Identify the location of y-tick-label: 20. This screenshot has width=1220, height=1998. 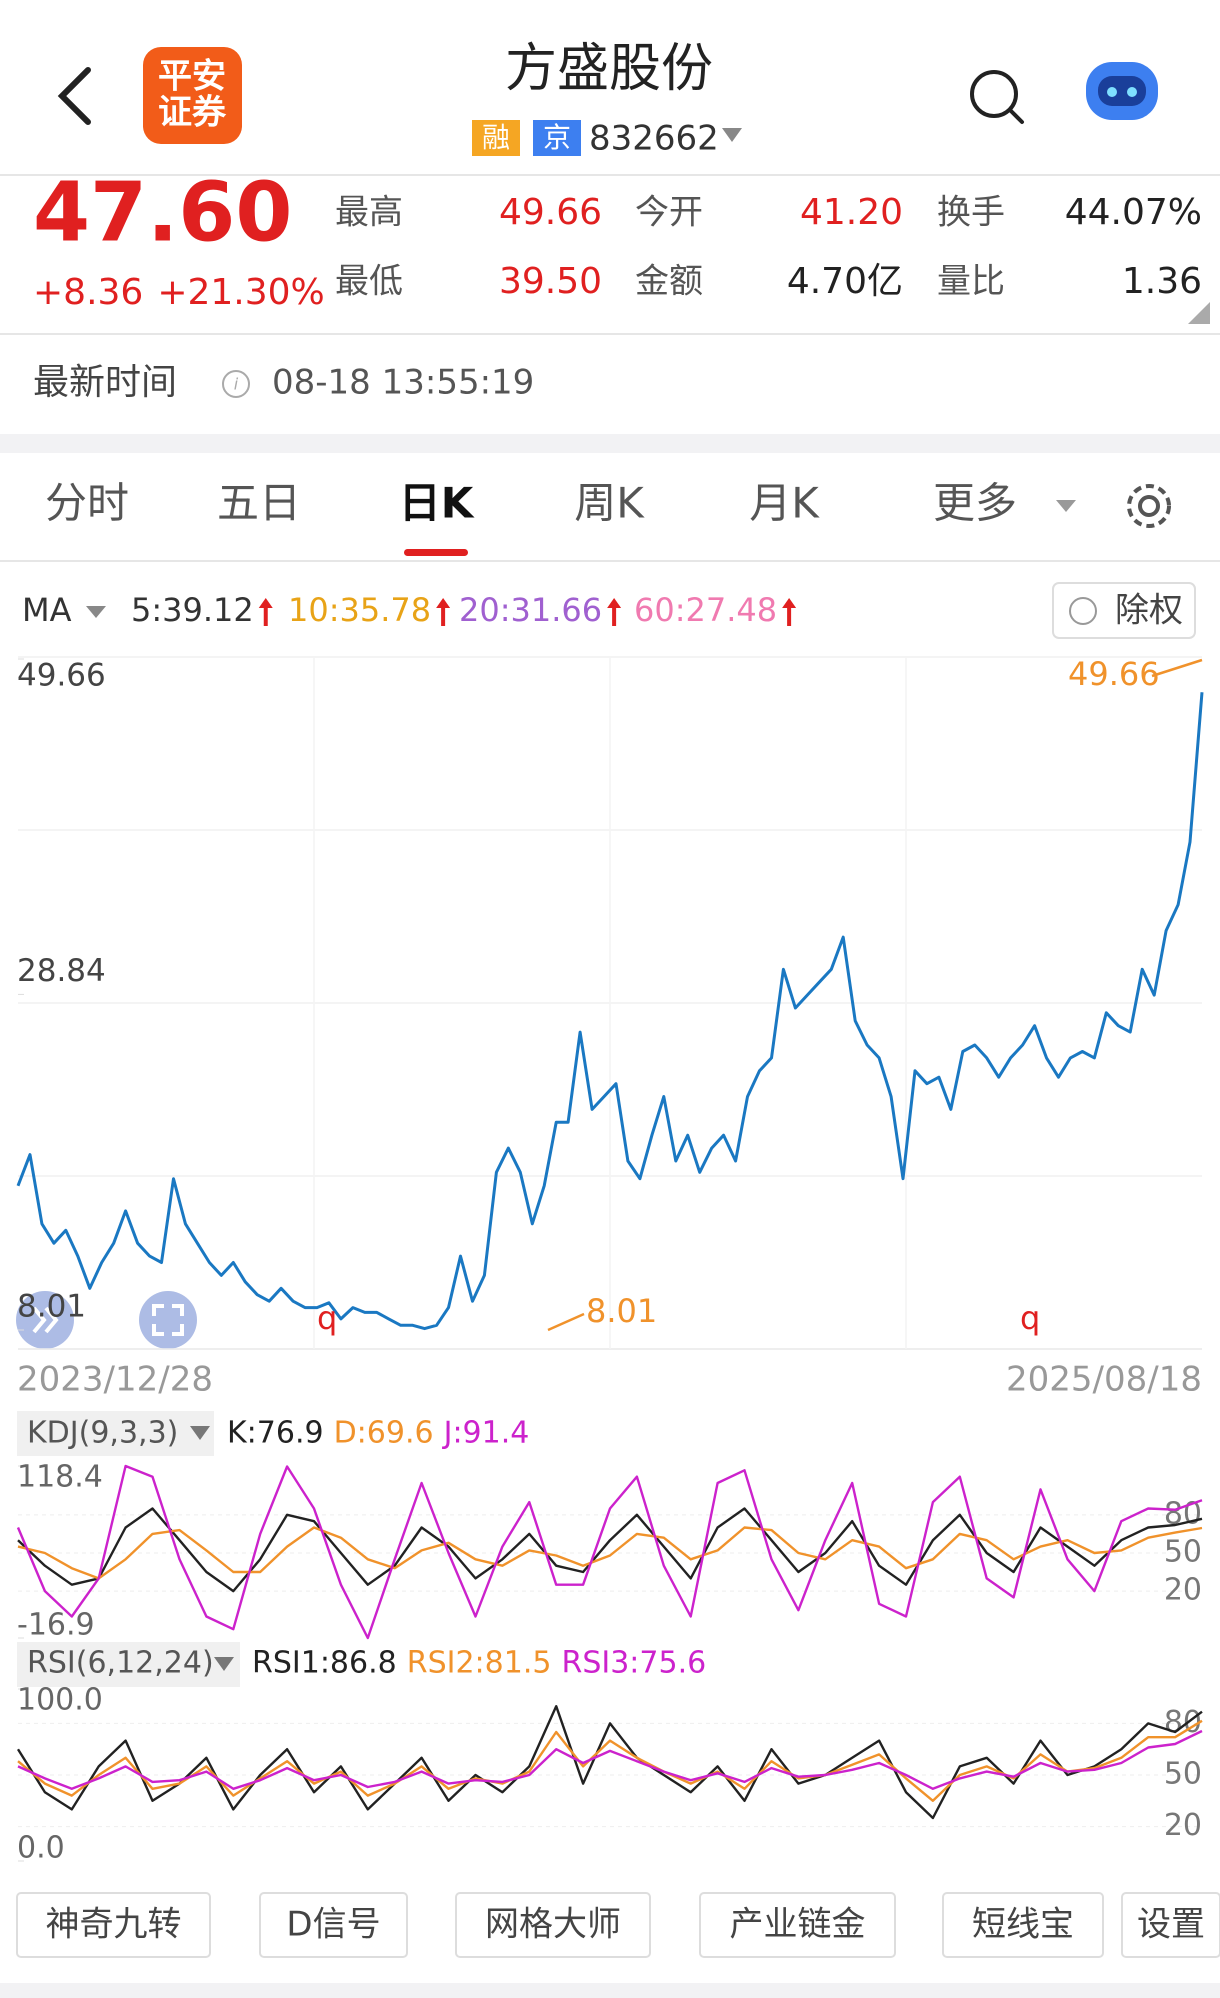
(1183, 1590).